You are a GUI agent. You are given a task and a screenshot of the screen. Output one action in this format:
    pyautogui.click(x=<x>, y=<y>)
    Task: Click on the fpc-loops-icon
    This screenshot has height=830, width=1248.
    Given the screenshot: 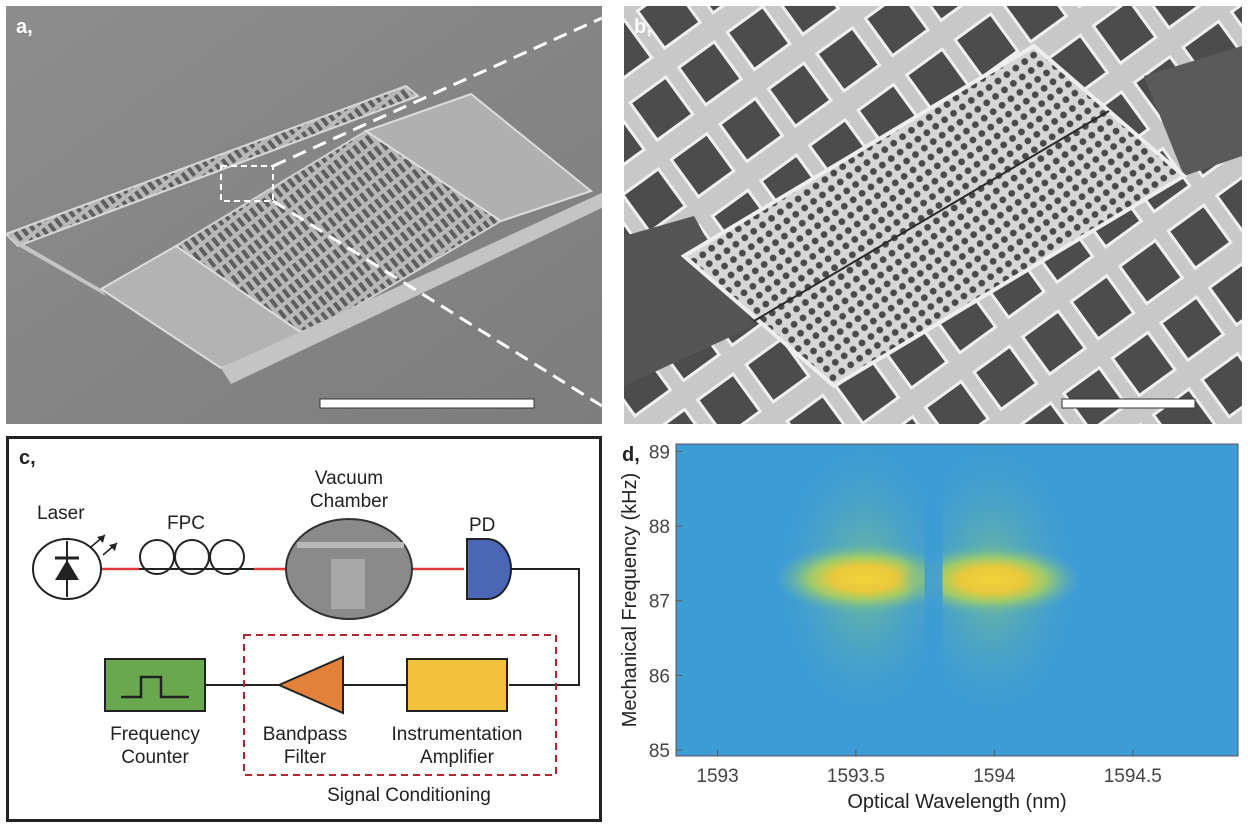 What is the action you would take?
    pyautogui.click(x=196, y=557)
    